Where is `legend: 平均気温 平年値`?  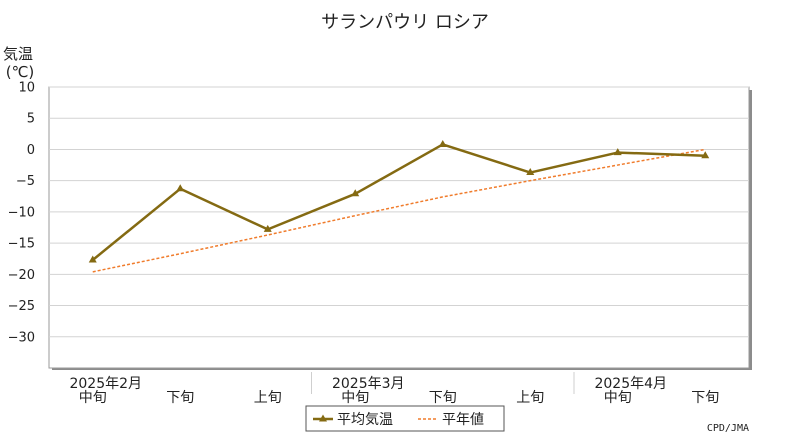
legend: 平均気温 平年値 is located at coordinates (405, 418).